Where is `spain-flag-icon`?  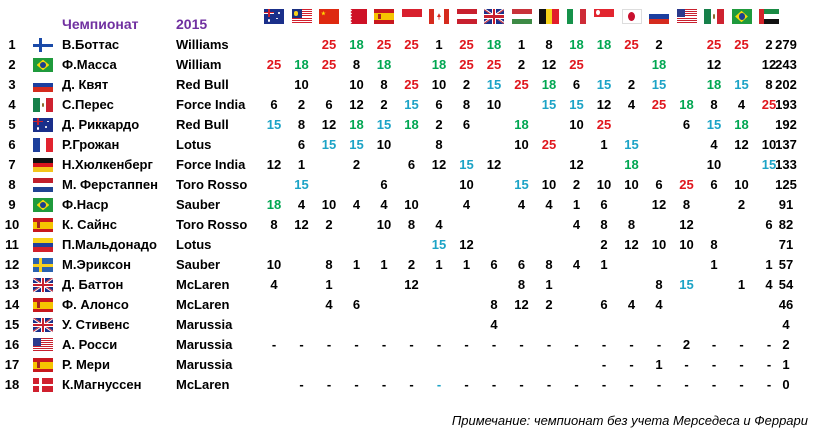
spain-flag-icon is located at coordinates (43, 225).